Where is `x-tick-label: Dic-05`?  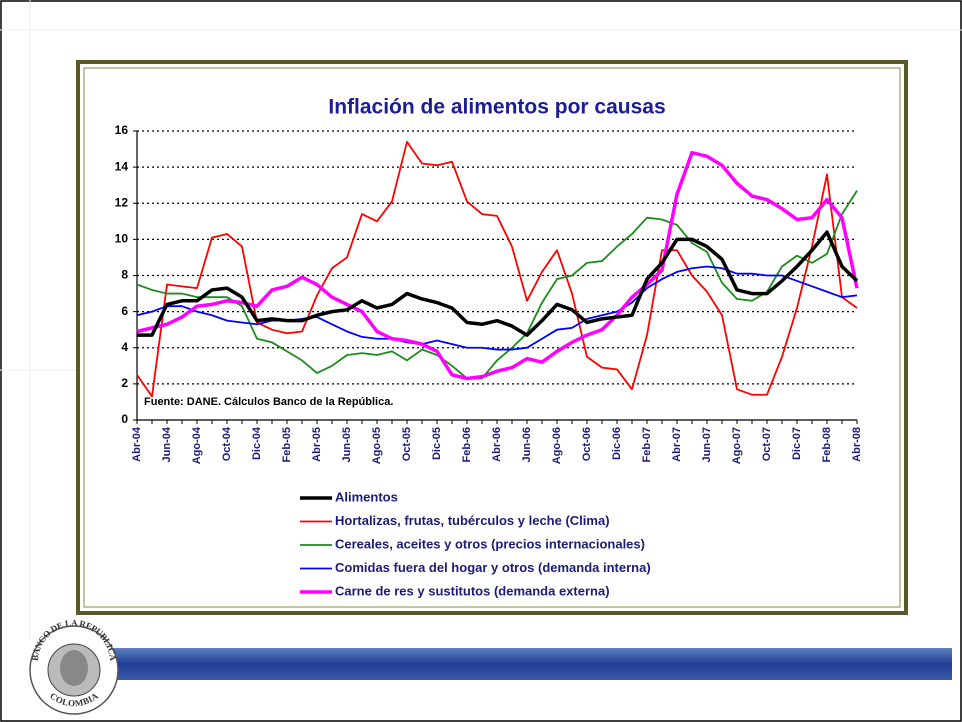
x-tick-label: Dic-05 is located at coordinates (437, 443).